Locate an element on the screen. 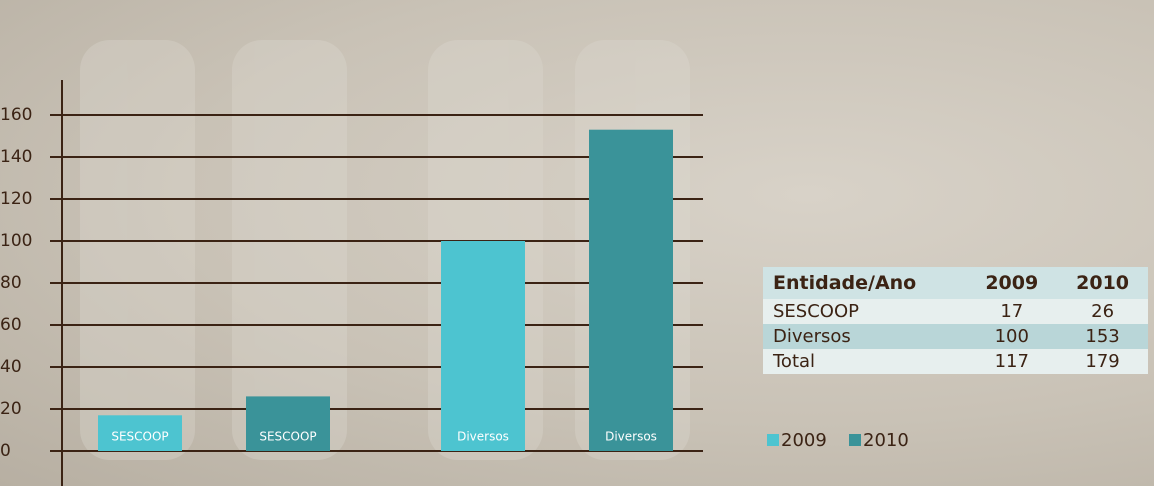 This screenshot has width=1154, height=486. table-cell: 153 is located at coordinates (1102, 336).